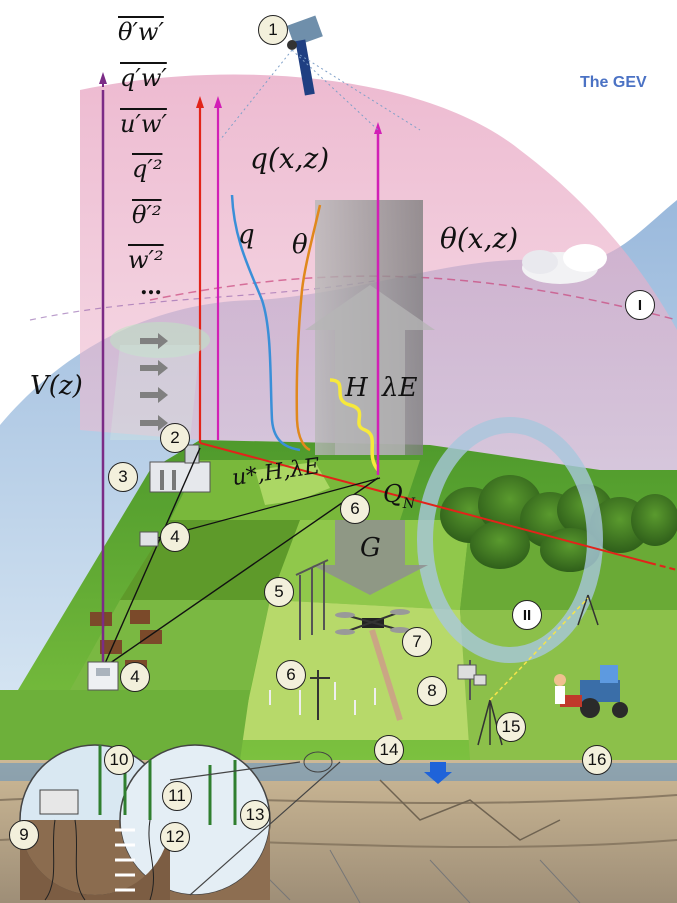 The image size is (677, 903). Describe the element at coordinates (273, 30) in the screenshot. I see `marker-1-satellite: 1` at that location.